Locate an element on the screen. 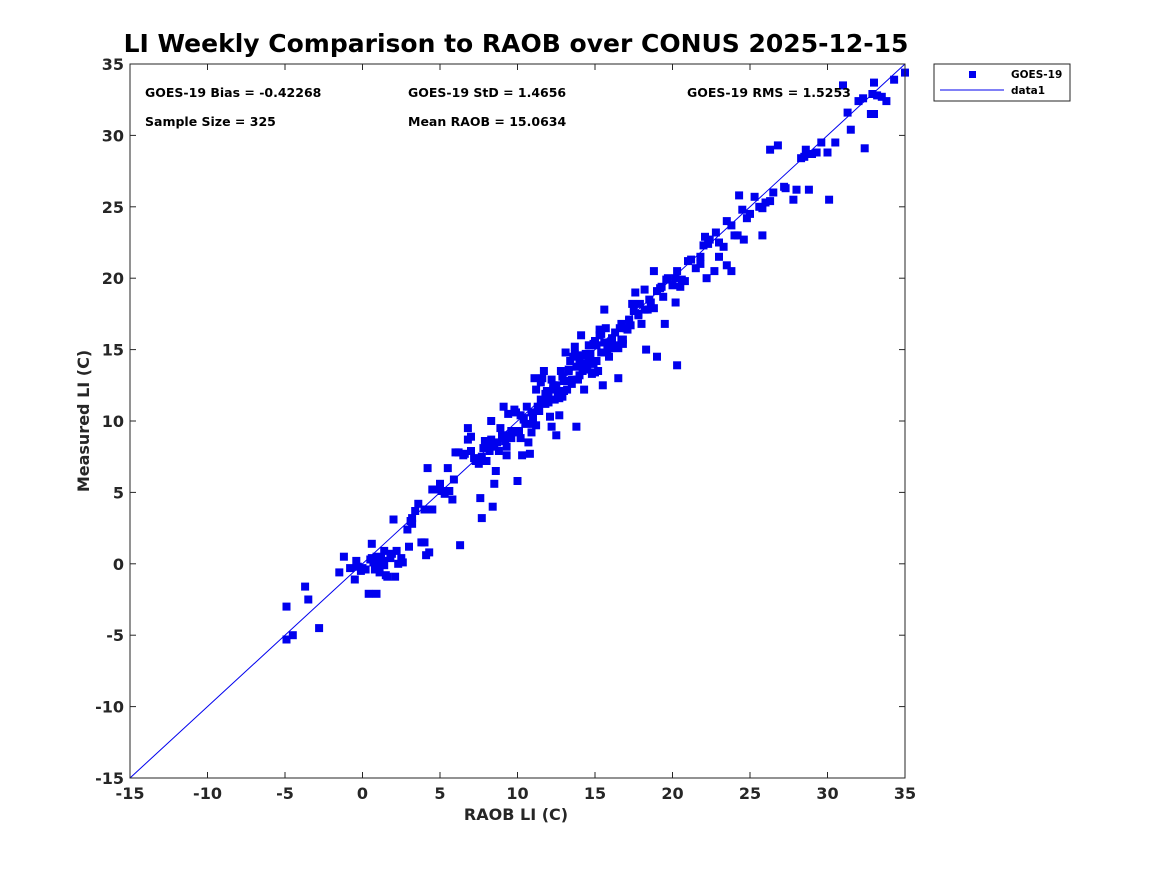 Image resolution: width=1167 pixels, height=875 pixels. y-tick-label: 30 is located at coordinates (113, 135).